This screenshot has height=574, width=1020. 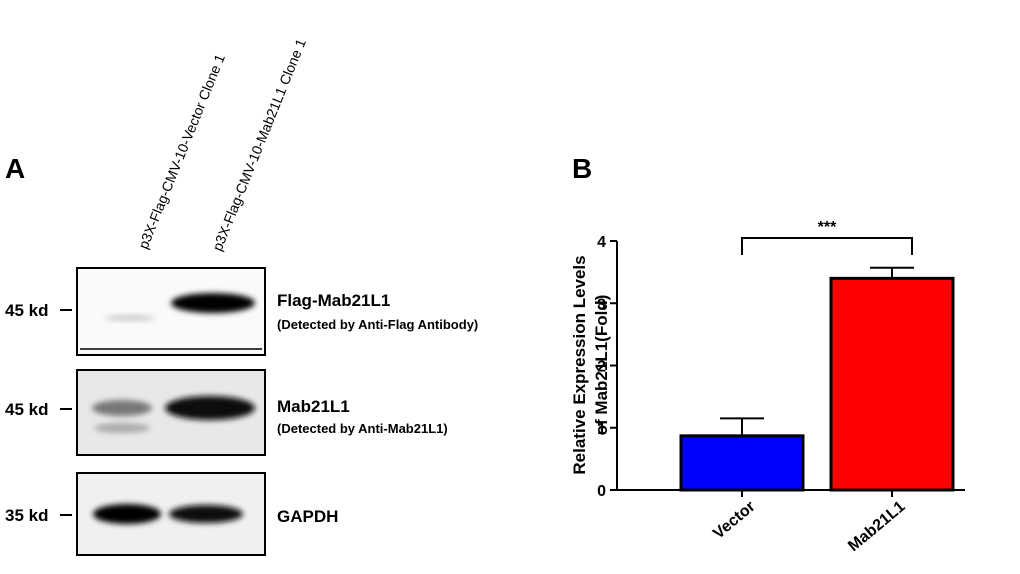 I want to click on blot-note: (Detected by Anti-Flag Antibody), so click(x=377, y=324).